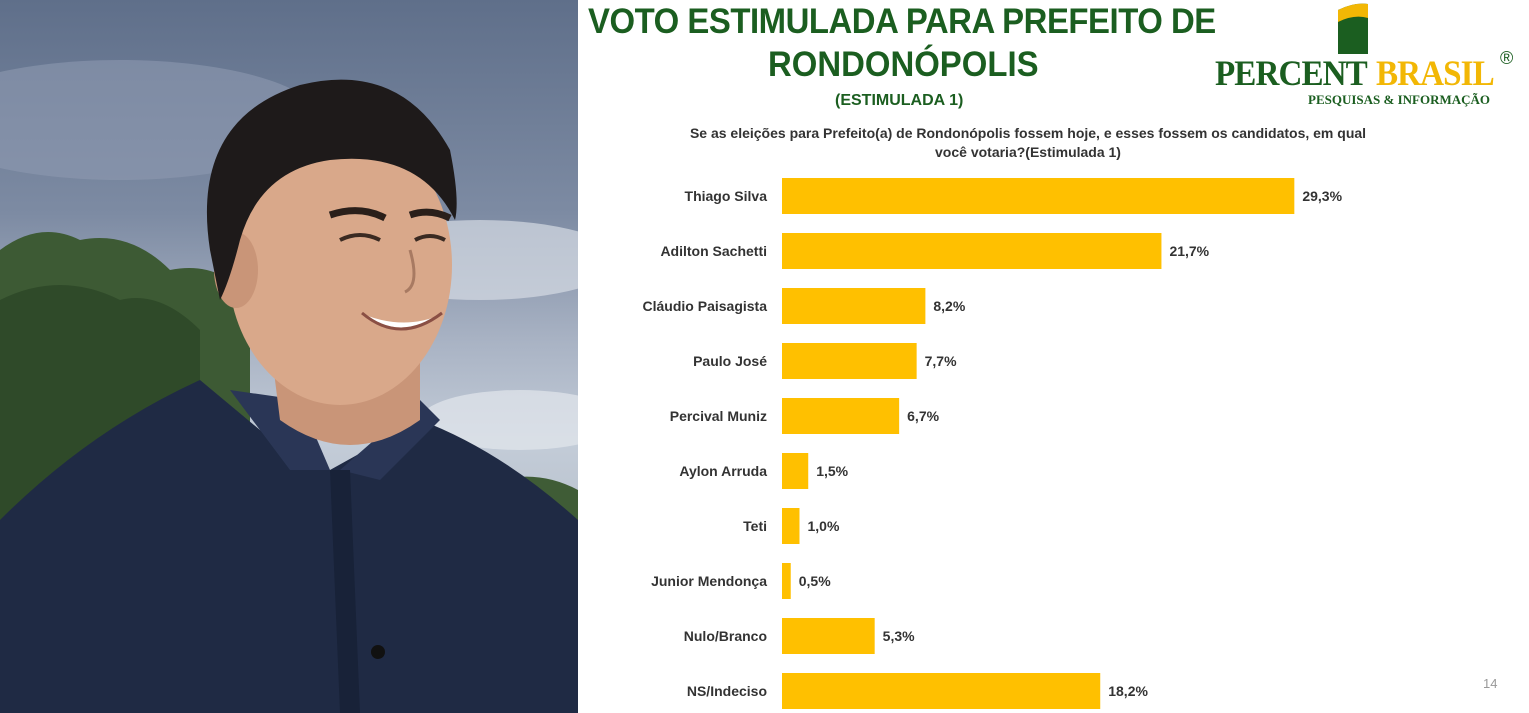  Describe the element at coordinates (832, 471) in the screenshot. I see `data-label: 1,5%` at that location.